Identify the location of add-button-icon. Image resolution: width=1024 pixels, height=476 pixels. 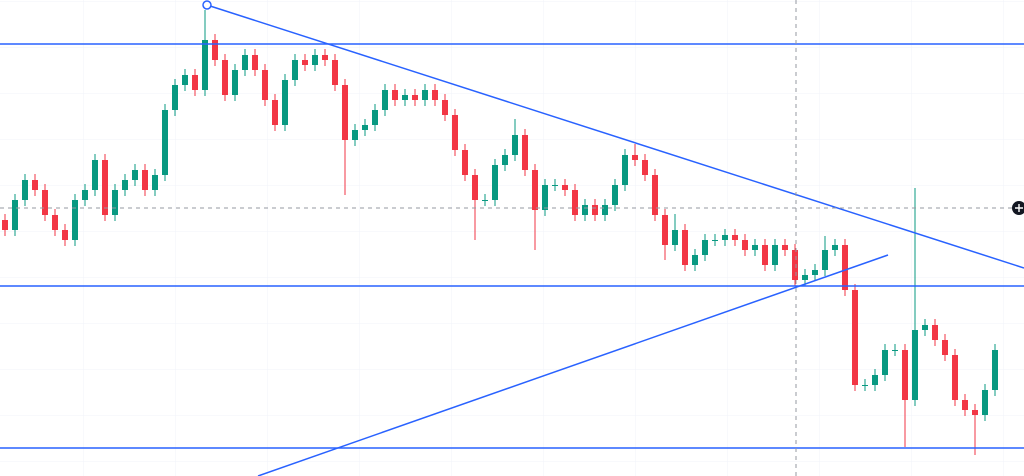
(1019, 208).